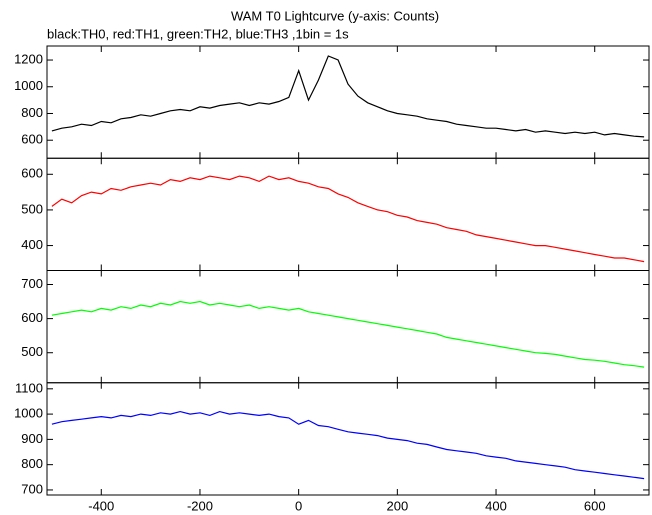 Image resolution: width=652 pixels, height=515 pixels. I want to click on y-tick-label: 900, so click(32, 438).